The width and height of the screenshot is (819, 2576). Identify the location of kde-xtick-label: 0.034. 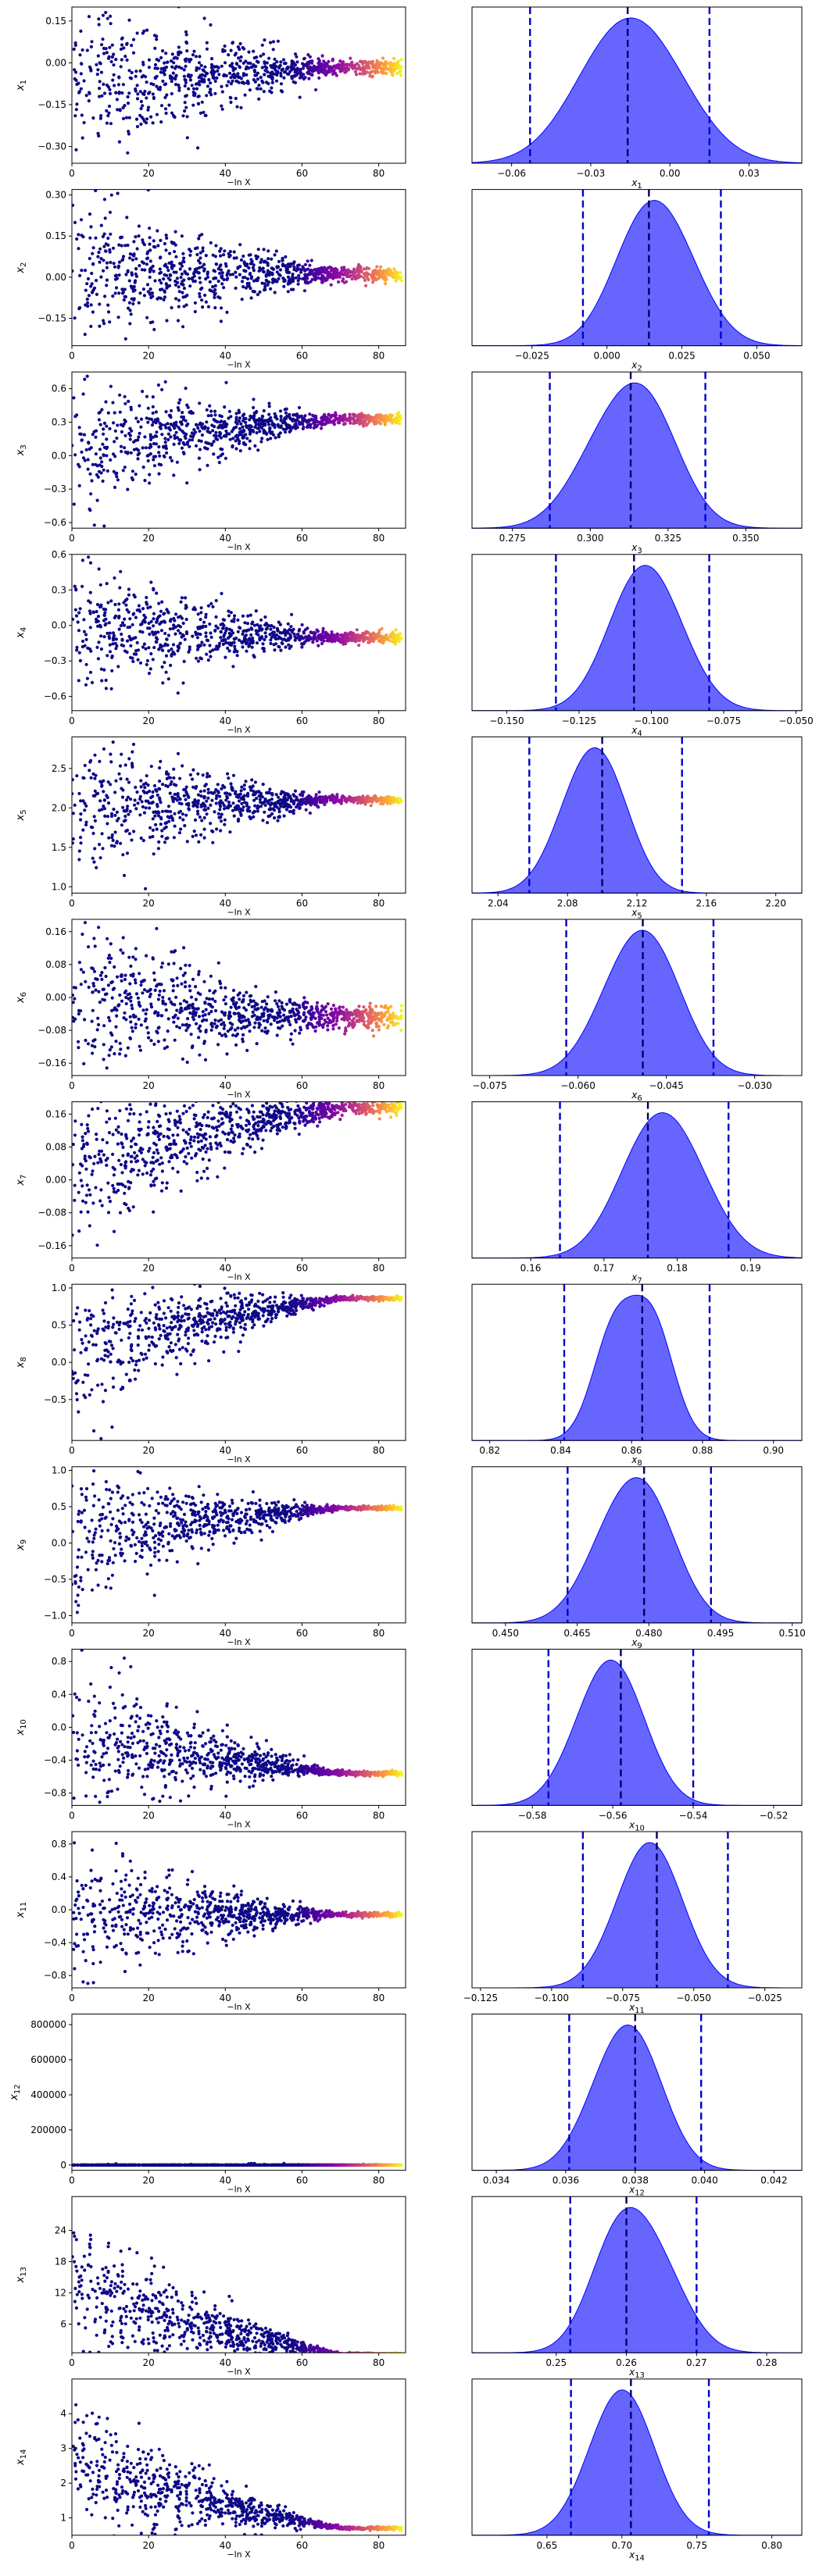
(496, 2180).